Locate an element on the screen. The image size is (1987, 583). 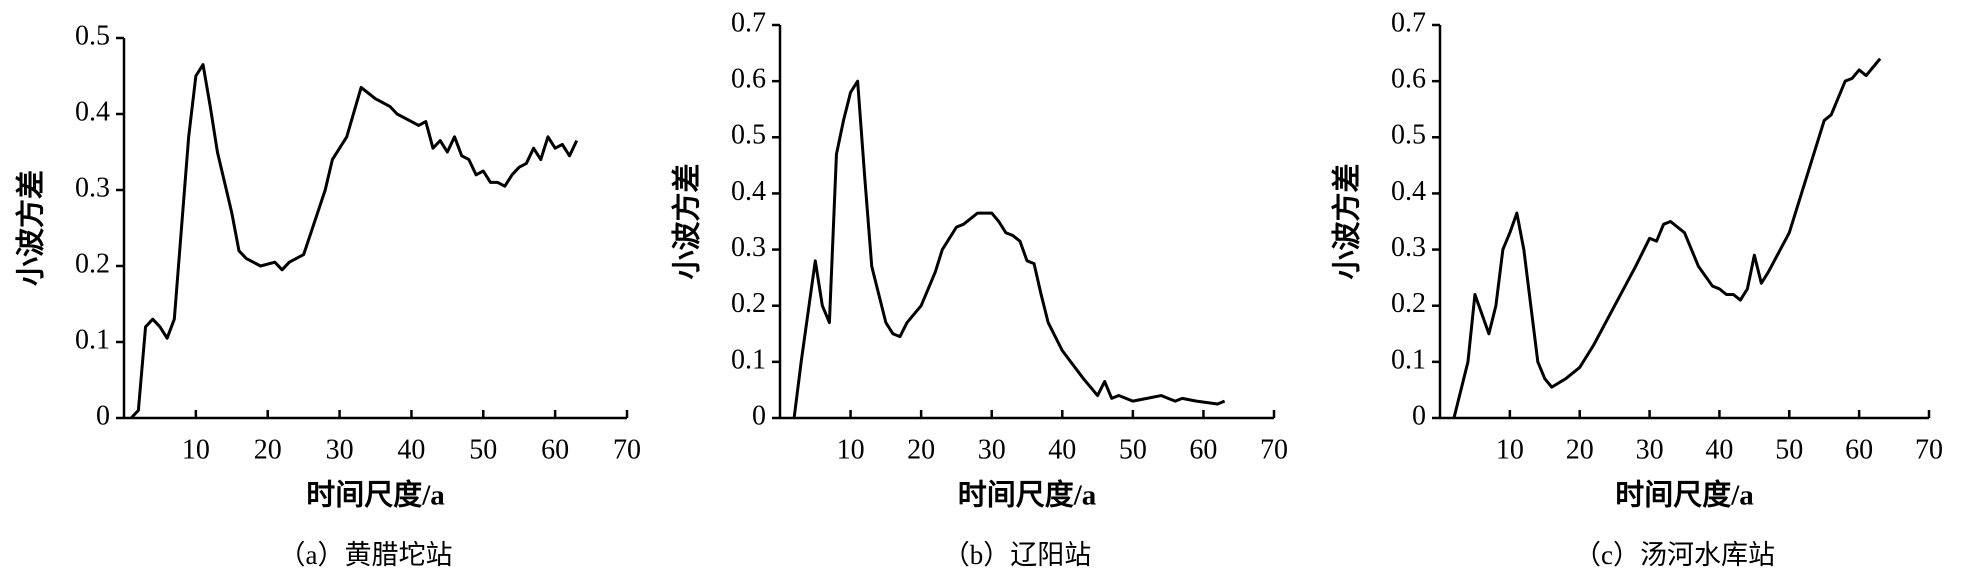
caption: （b）辽阳站 is located at coordinates (1017, 555).